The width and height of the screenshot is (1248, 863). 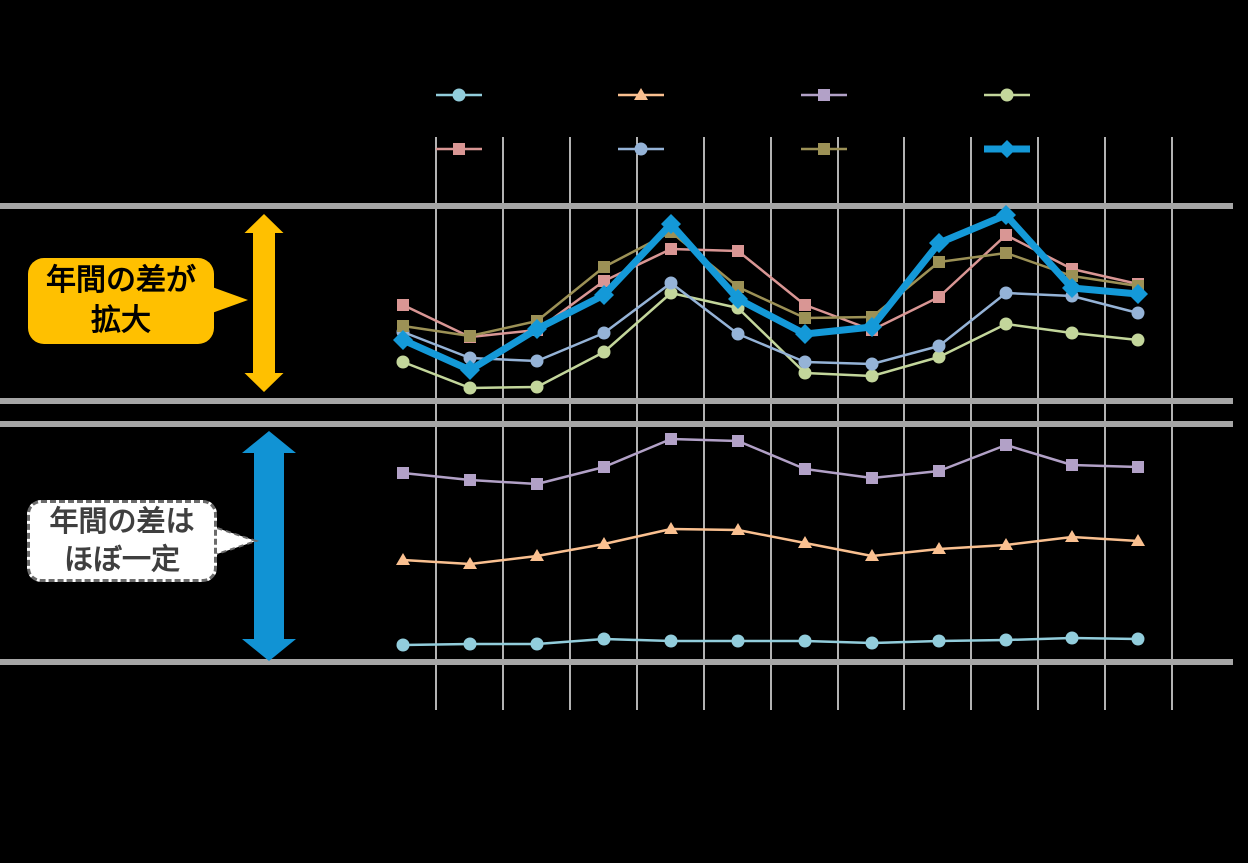 What do you see at coordinates (641, 149) in the screenshot?
I see `legend-key-steel-blue-circle` at bounding box center [641, 149].